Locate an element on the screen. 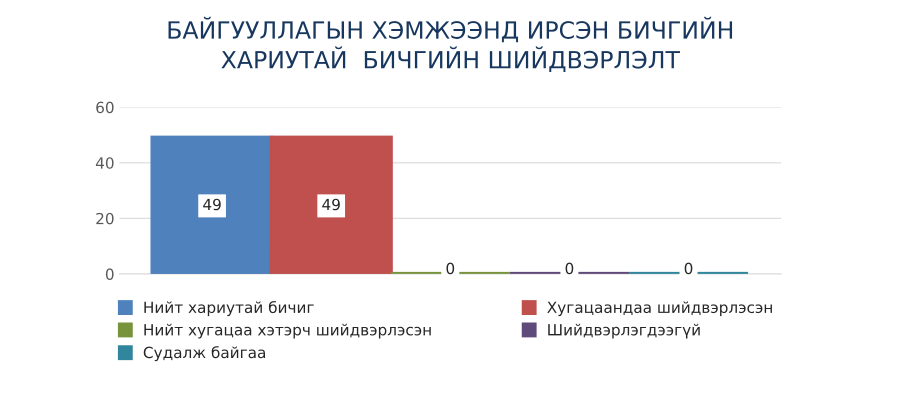  legend-label: Шийдвэрлэгдээгүй is located at coordinates (624, 331).